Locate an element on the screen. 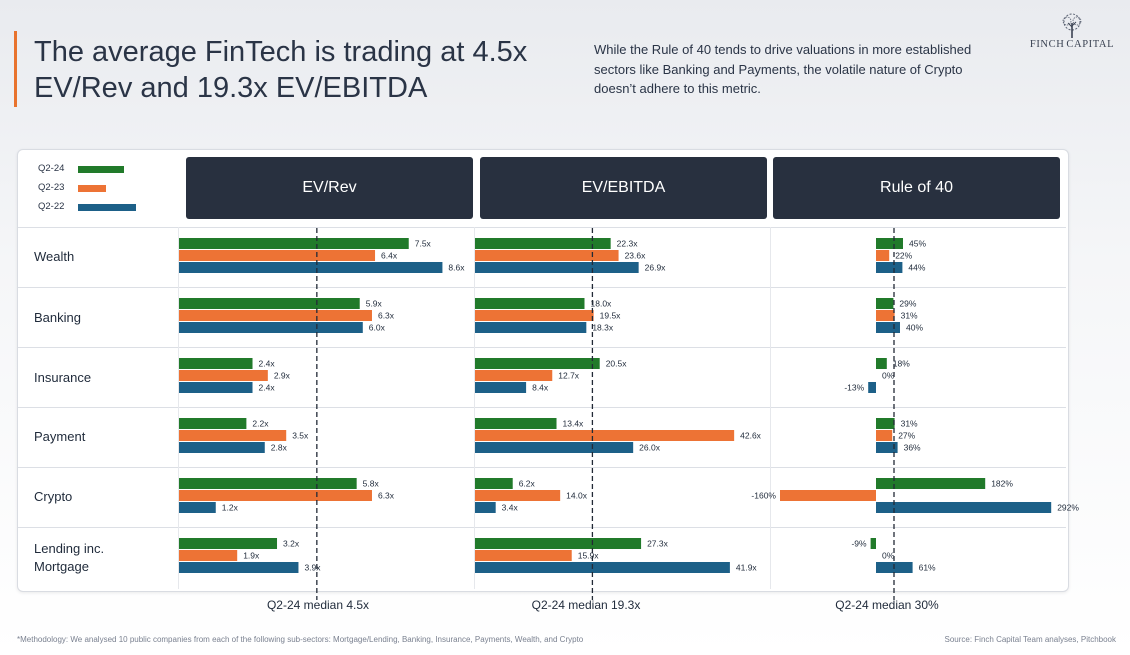  legend-label: Q2-24 is located at coordinates (51, 168).